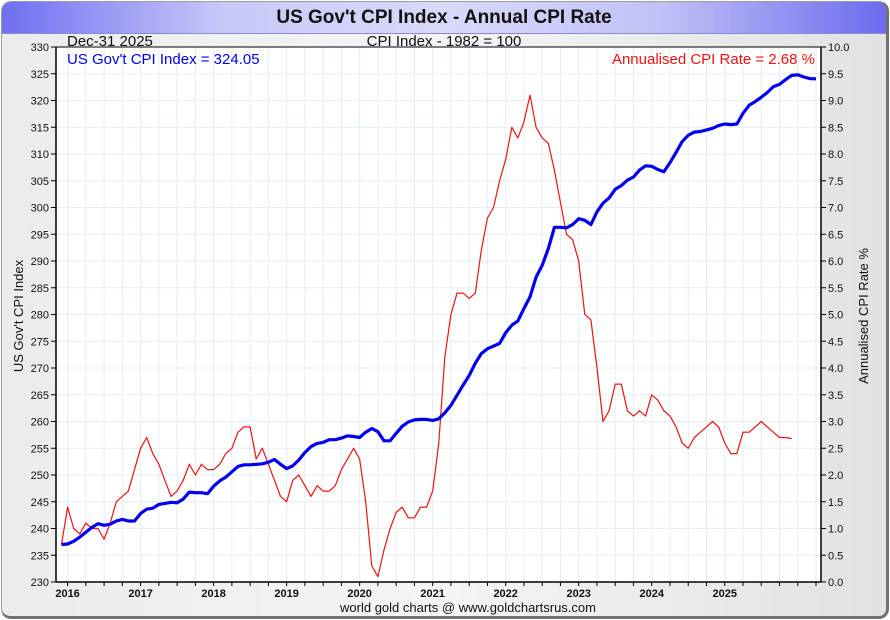  Describe the element at coordinates (651, 594) in the screenshot. I see `x-tick-label: 2024` at that location.